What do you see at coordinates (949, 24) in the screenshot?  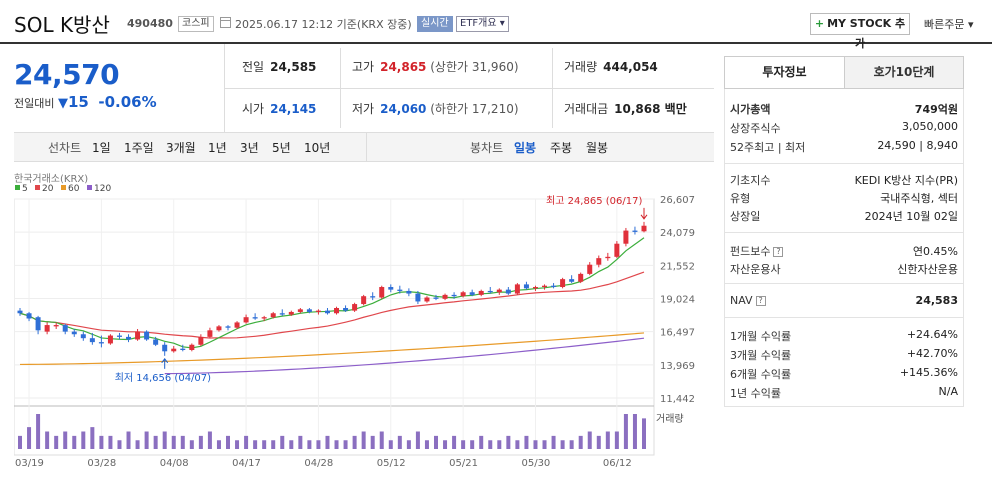 I see `quick-order-dropdown: 빠른주문 ▾` at bounding box center [949, 24].